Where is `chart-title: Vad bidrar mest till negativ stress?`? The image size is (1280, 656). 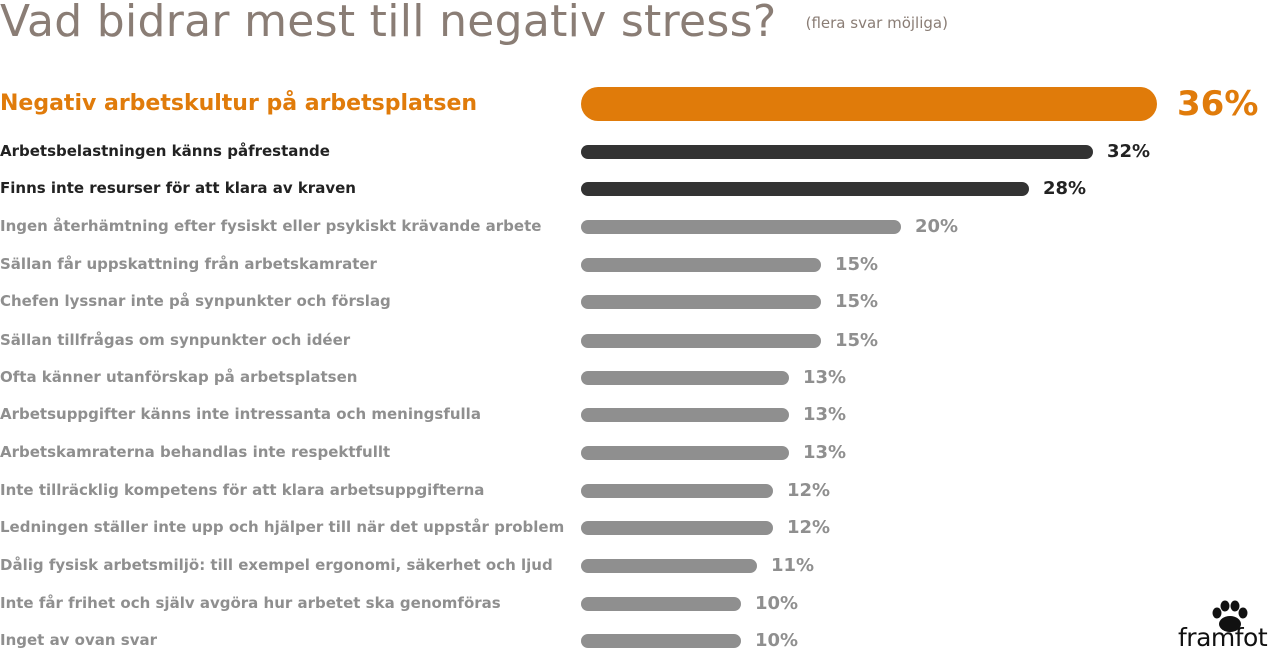
chart-title: Vad bidrar mest till negativ stress? is located at coordinates (388, 23).